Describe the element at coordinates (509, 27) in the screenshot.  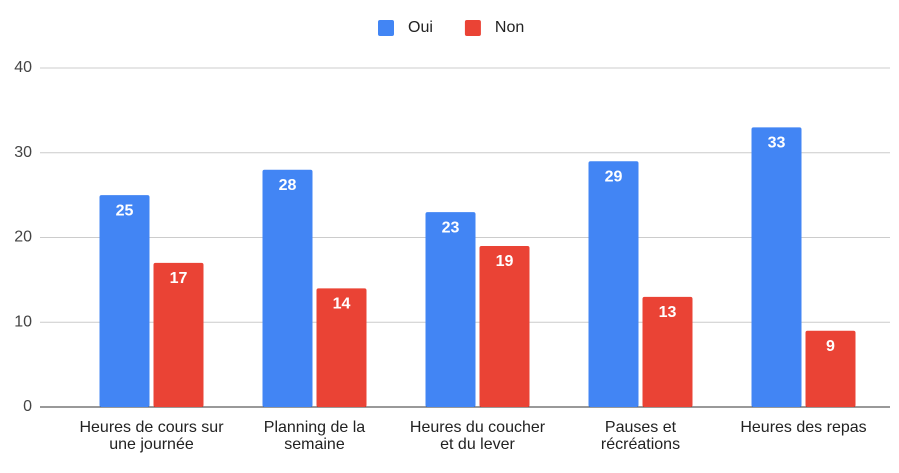
I see `legend-label: Non` at that location.